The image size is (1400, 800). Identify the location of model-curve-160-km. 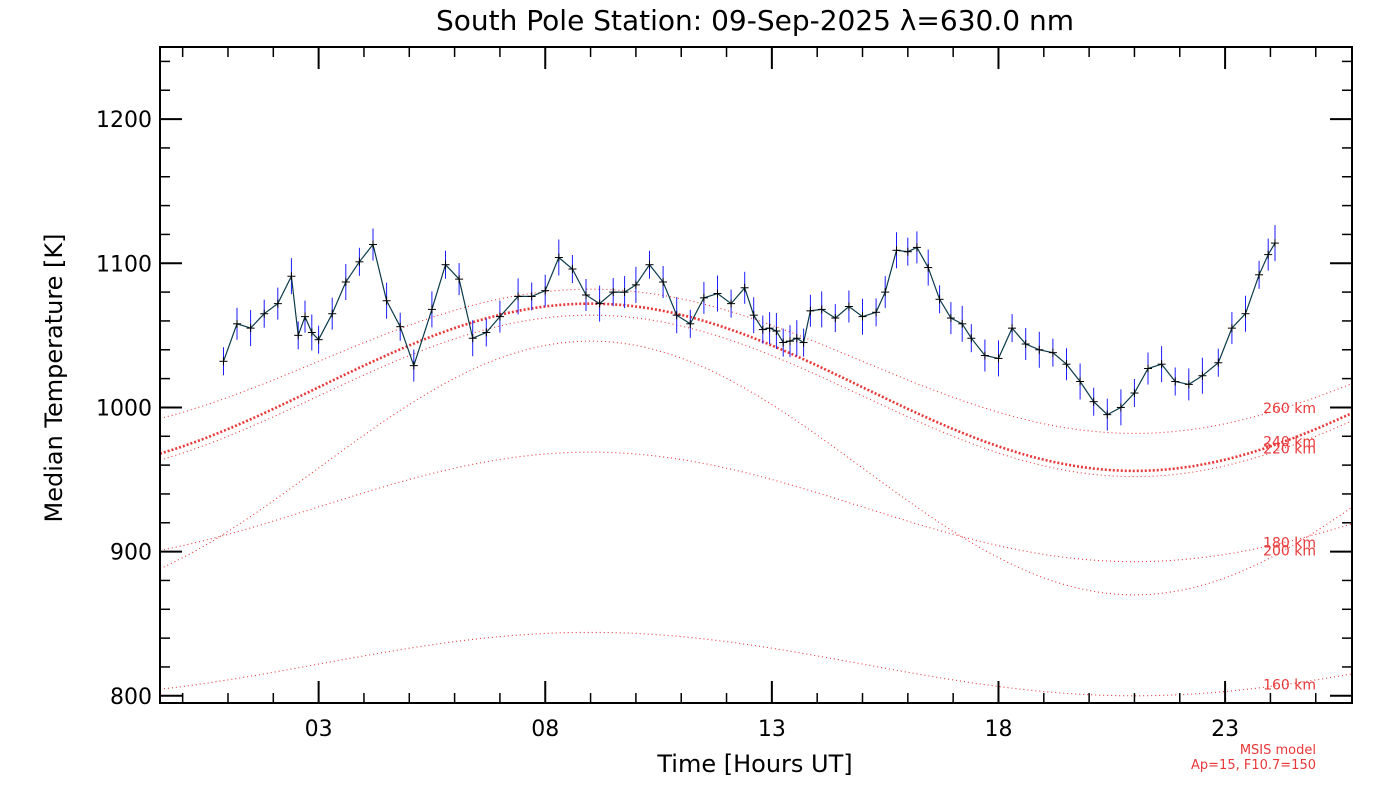
(756, 664).